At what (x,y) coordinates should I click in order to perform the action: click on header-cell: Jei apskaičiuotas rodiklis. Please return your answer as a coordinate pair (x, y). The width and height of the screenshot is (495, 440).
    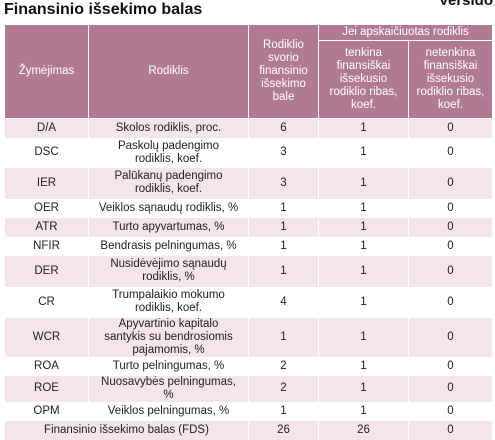
    Looking at the image, I should click on (405, 32).